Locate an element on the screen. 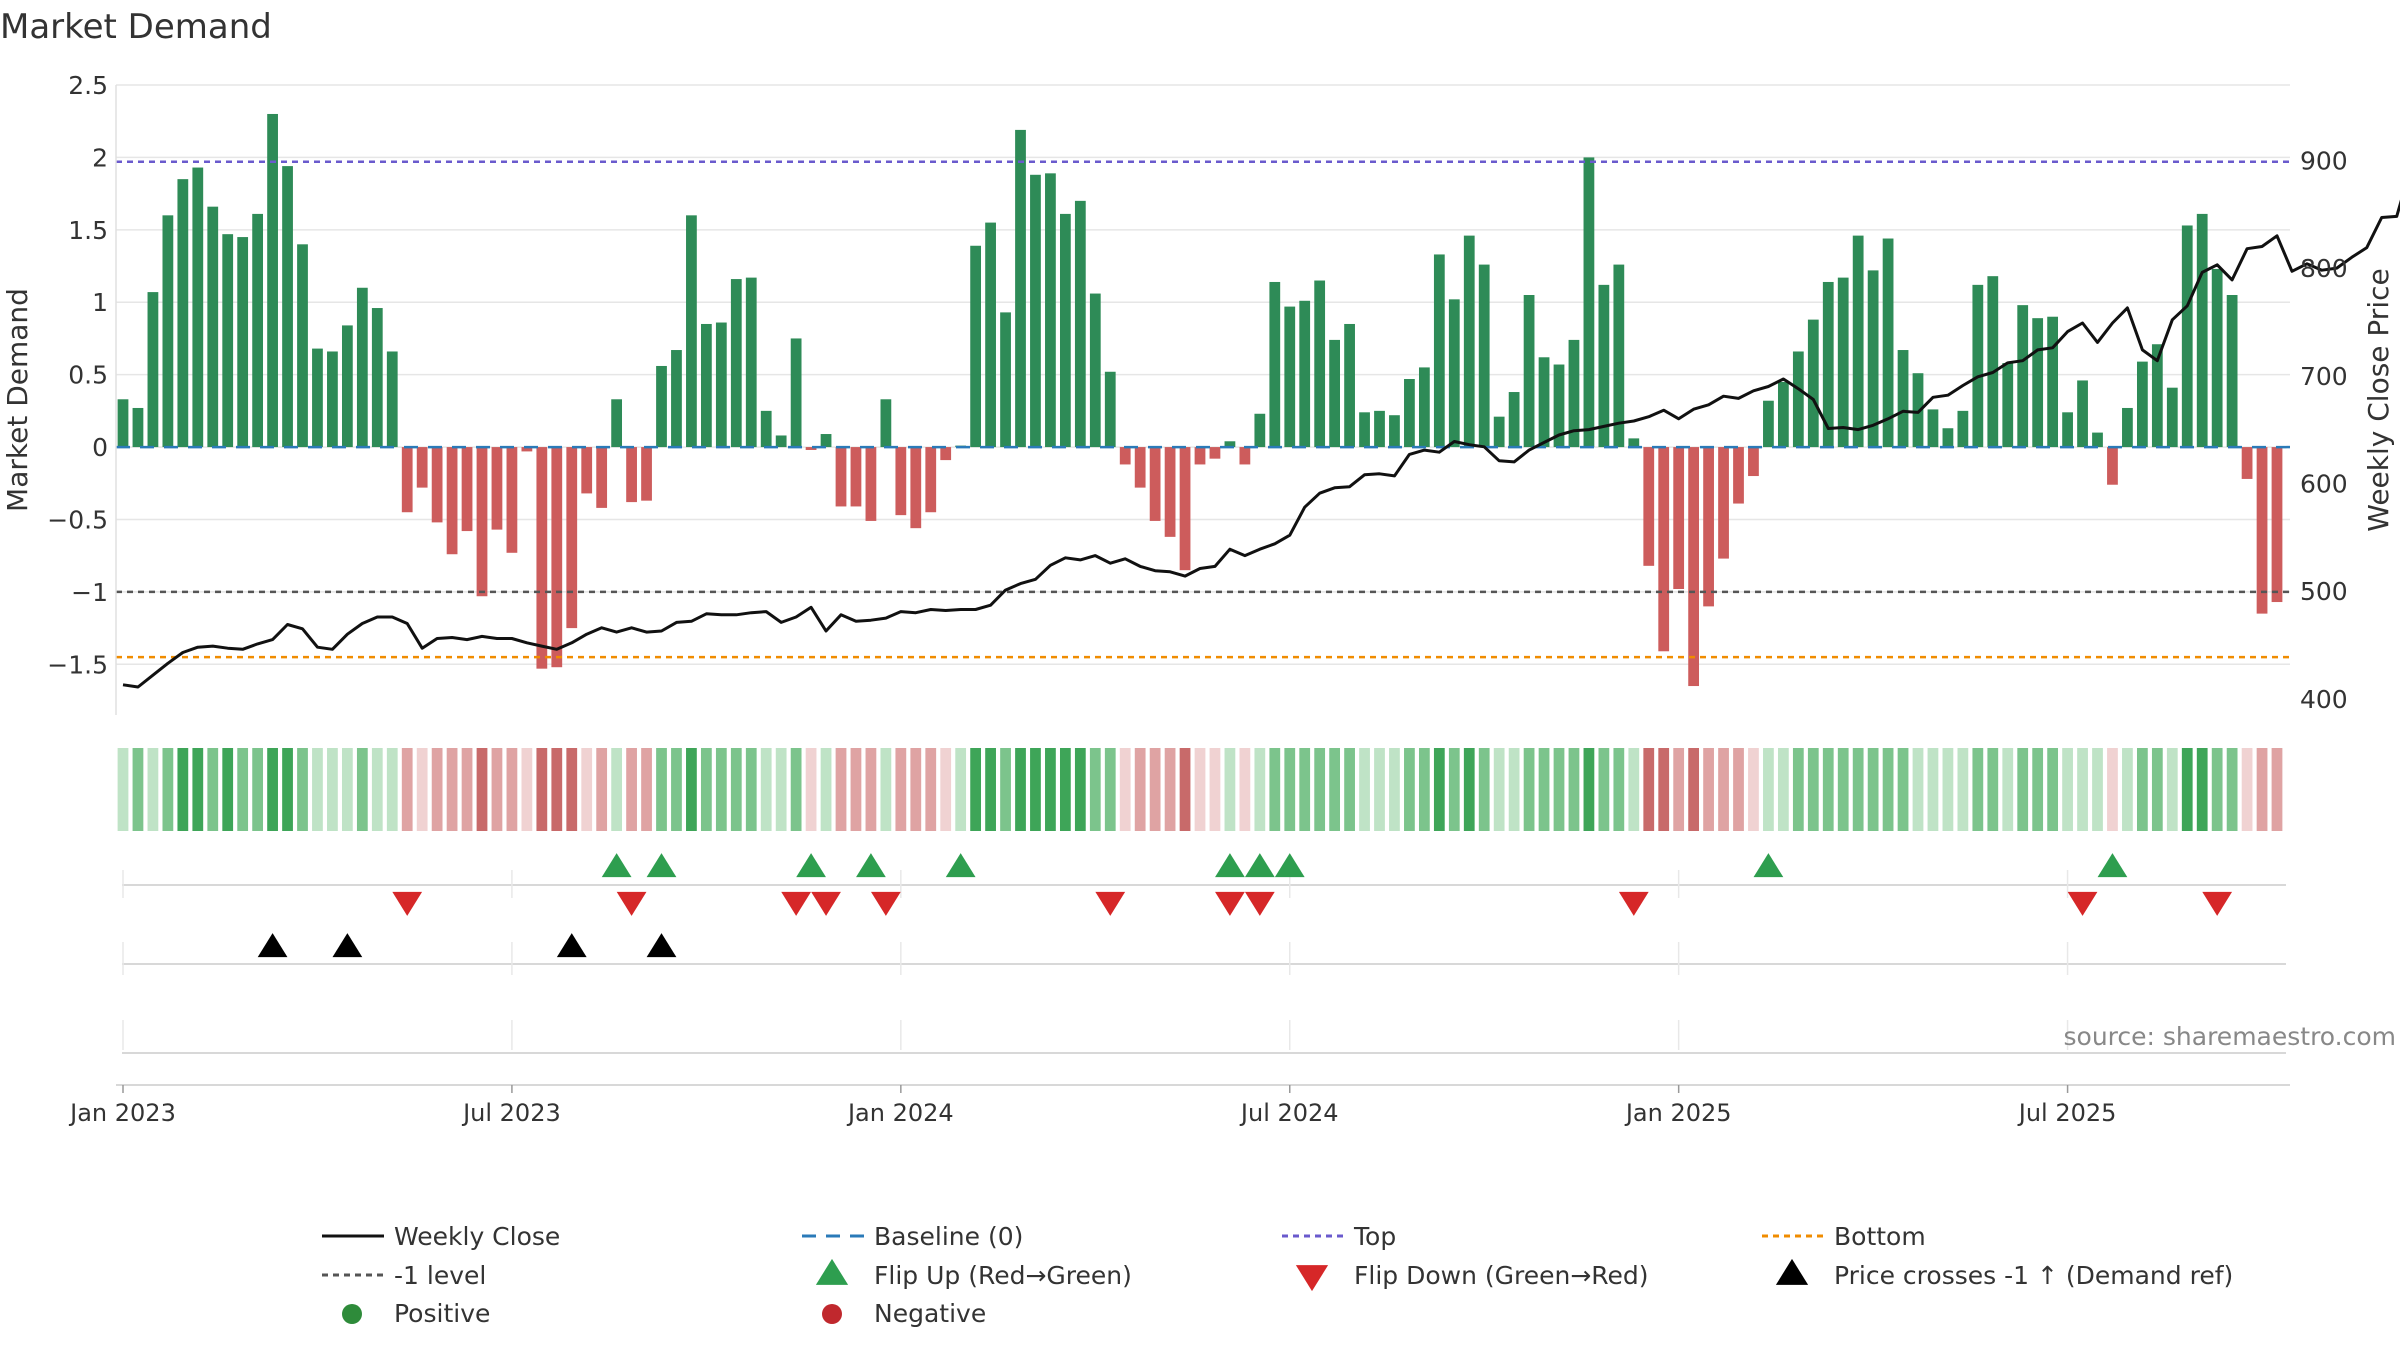 The height and width of the screenshot is (1354, 2400). legend-label: Weekly Close is located at coordinates (477, 1236).